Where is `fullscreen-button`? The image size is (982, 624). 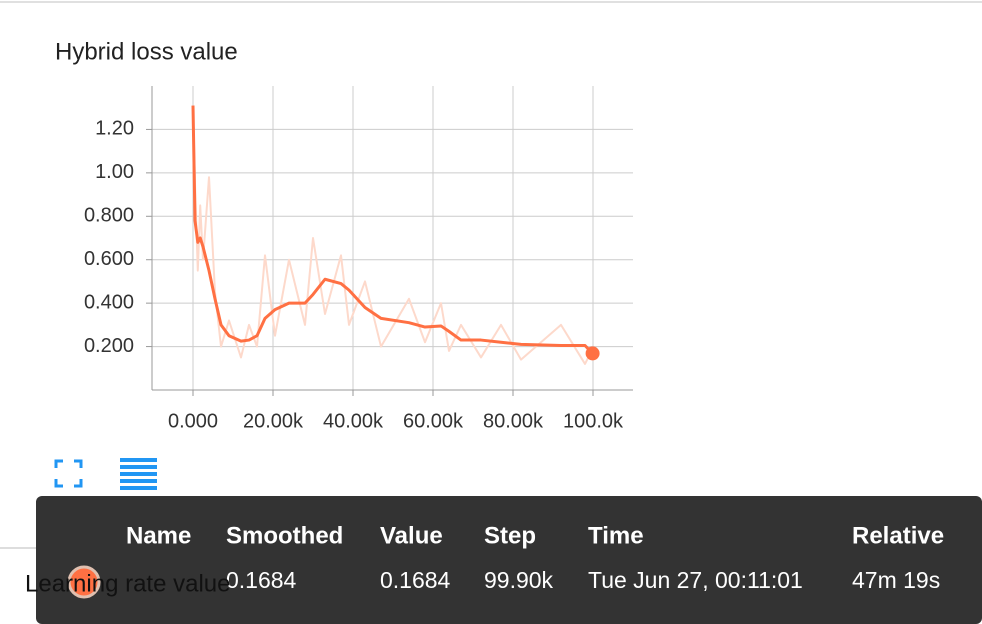
fullscreen-button is located at coordinates (68, 473).